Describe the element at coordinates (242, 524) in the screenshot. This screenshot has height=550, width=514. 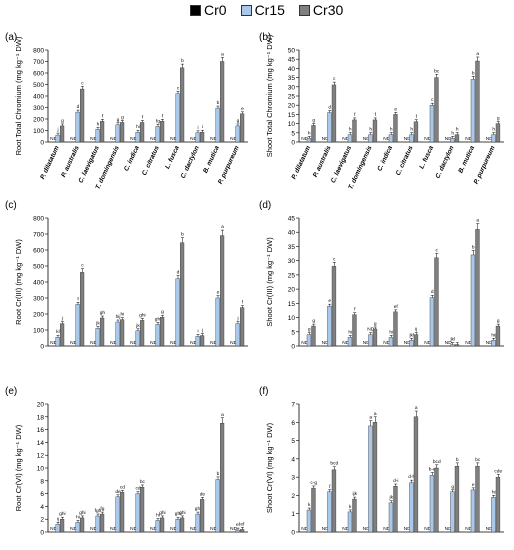
I see `bar-data-label: ef` at that location.